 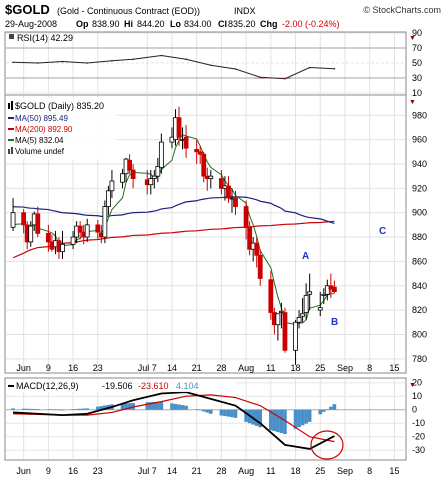 What do you see at coordinates (412, 38) in the screenshot?
I see `rsi-collapse-icon: ▼` at bounding box center [412, 38].